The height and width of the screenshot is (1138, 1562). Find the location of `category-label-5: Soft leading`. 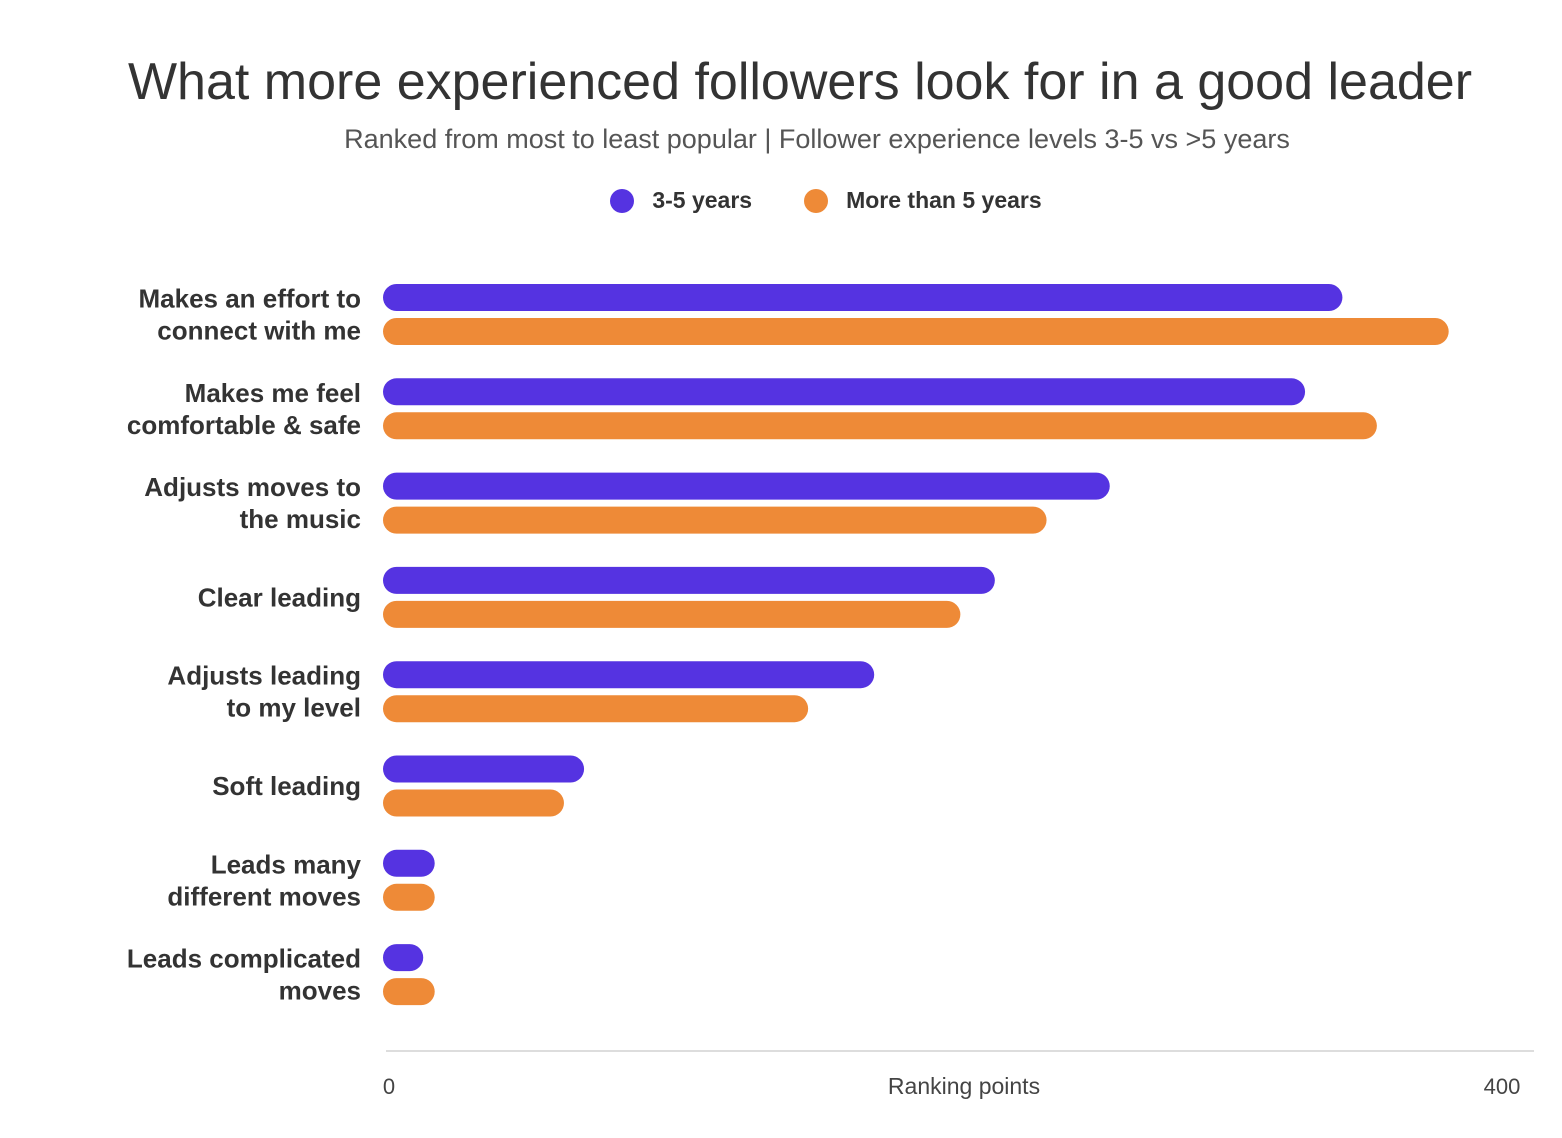

category-label-5: Soft leading is located at coordinates (286, 786).